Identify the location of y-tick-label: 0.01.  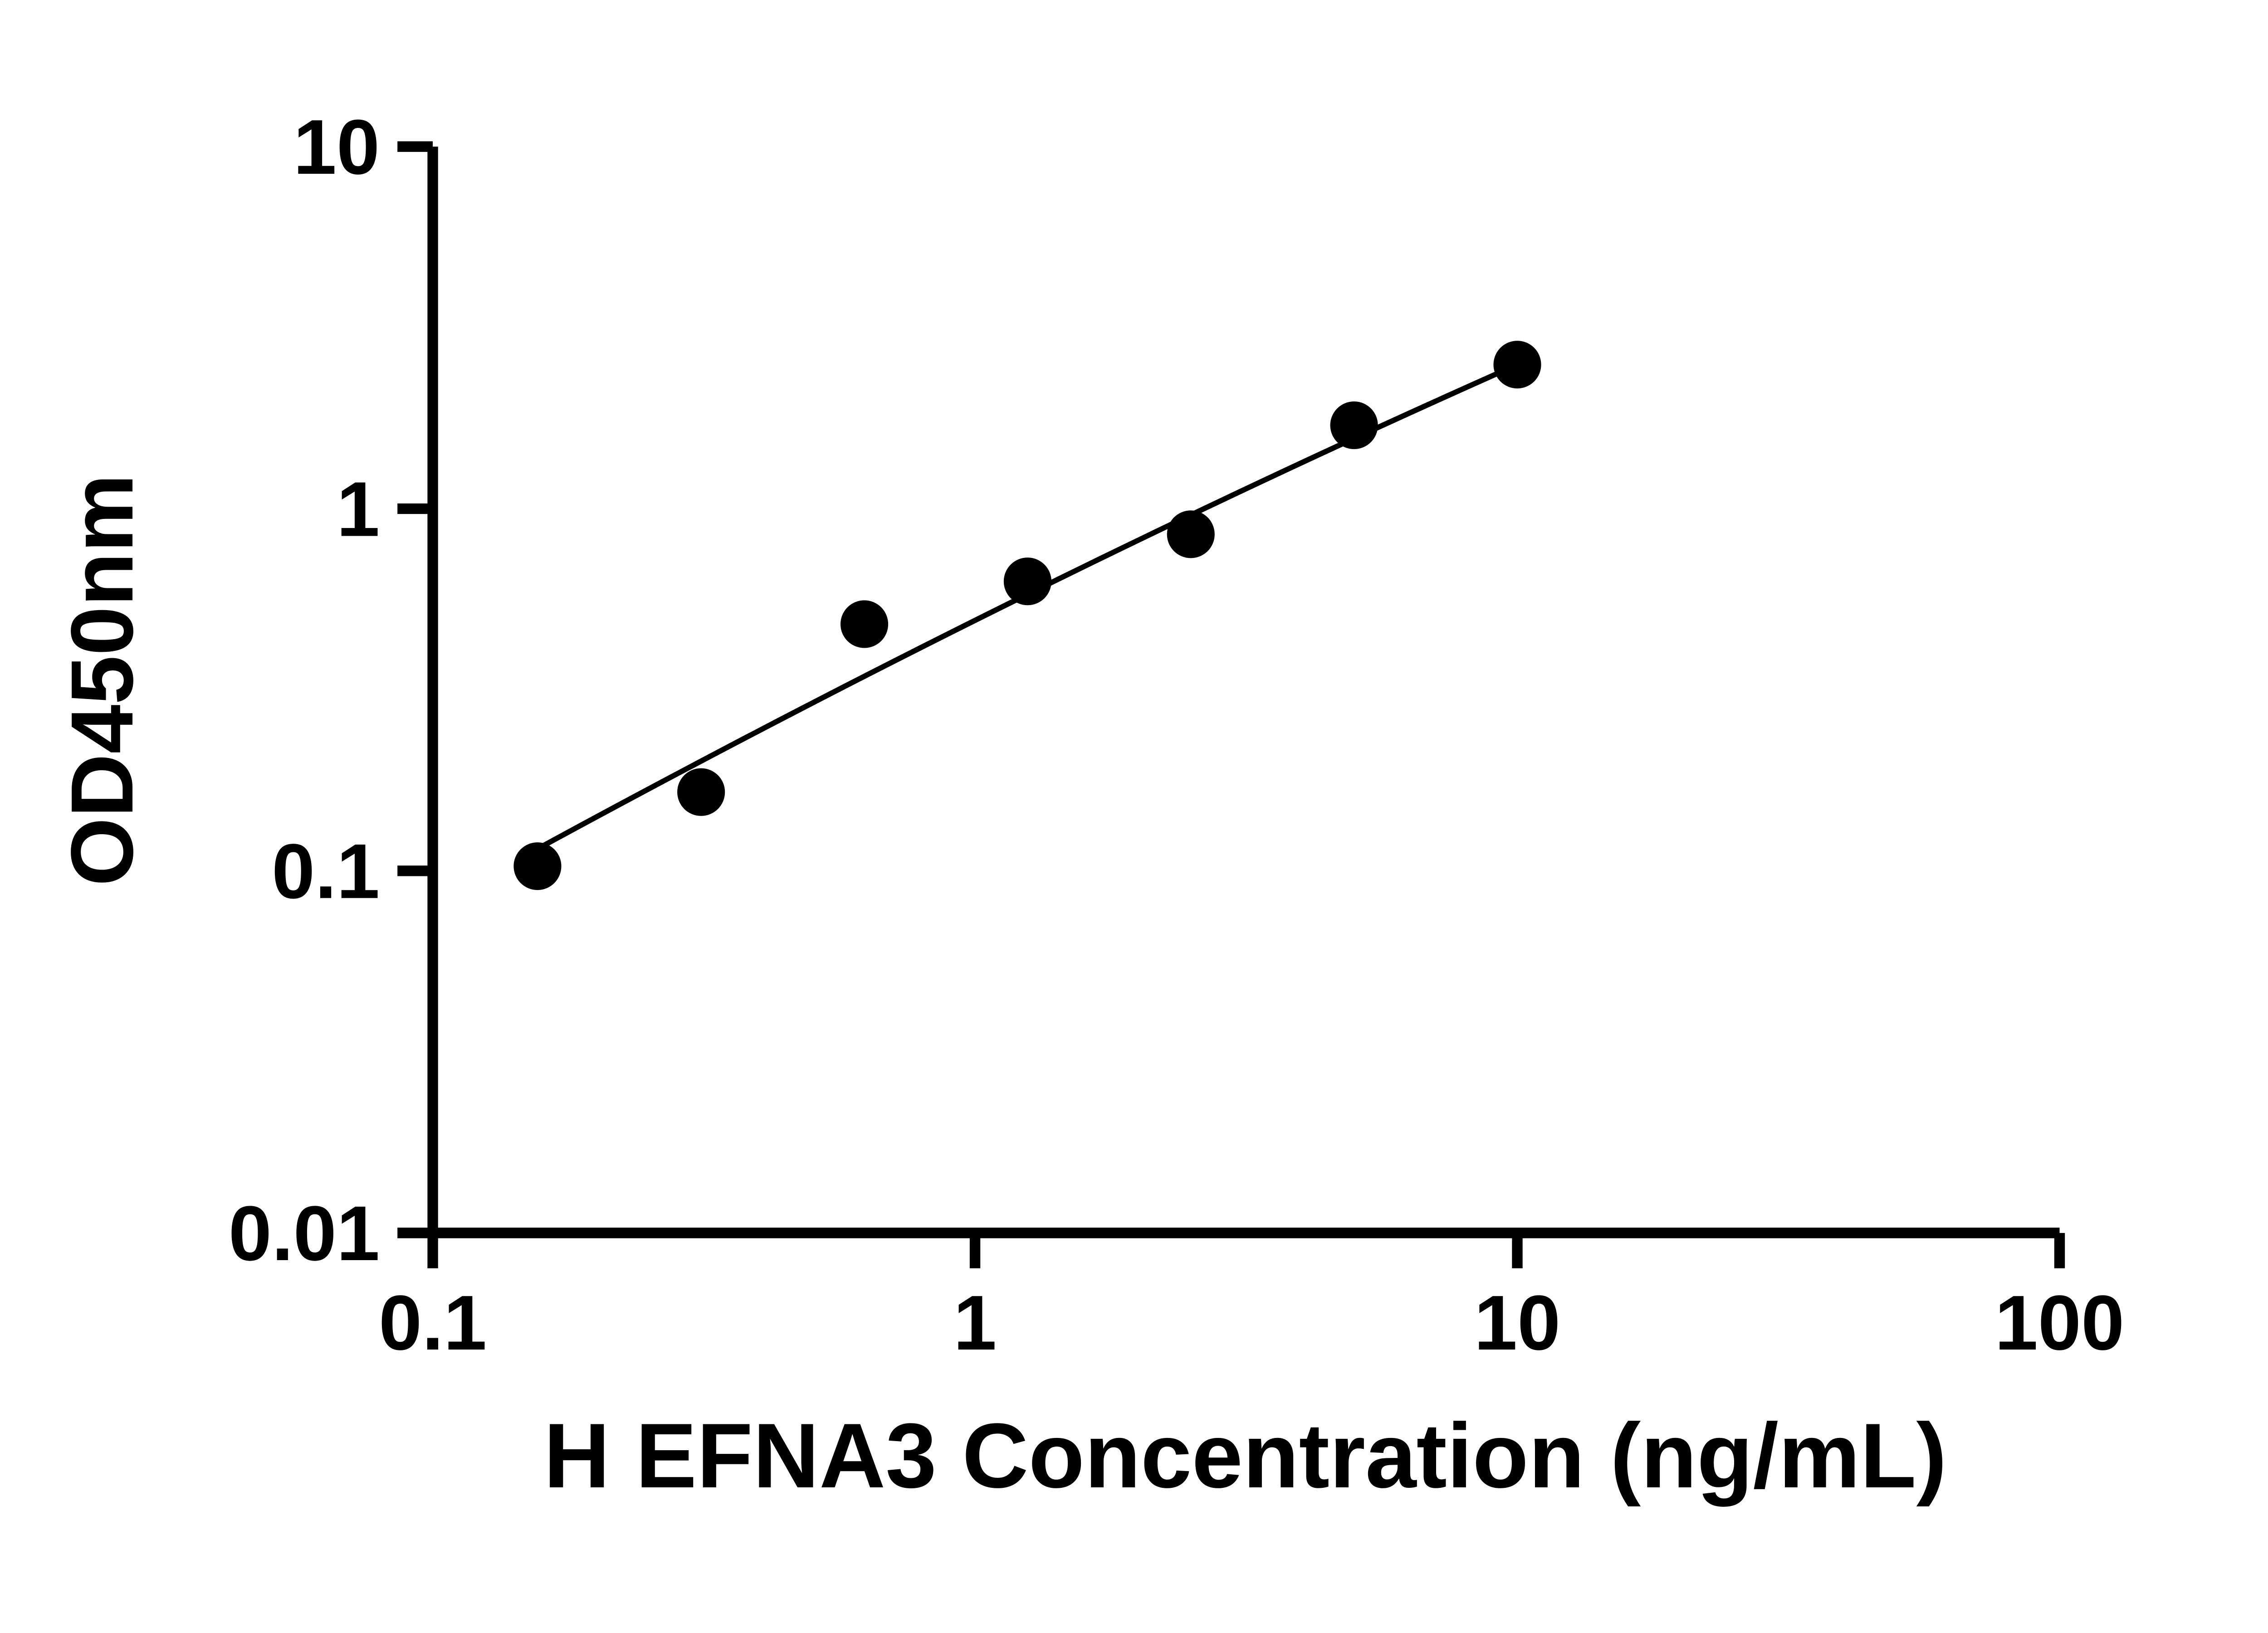
(304, 1233).